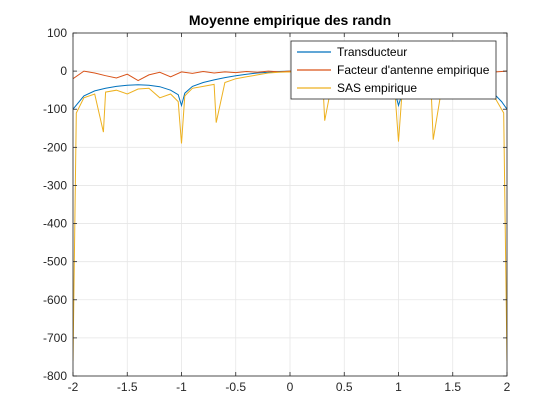 The width and height of the screenshot is (560, 420). What do you see at coordinates (55, 109) in the screenshot?
I see `y-tick-label: -100` at bounding box center [55, 109].